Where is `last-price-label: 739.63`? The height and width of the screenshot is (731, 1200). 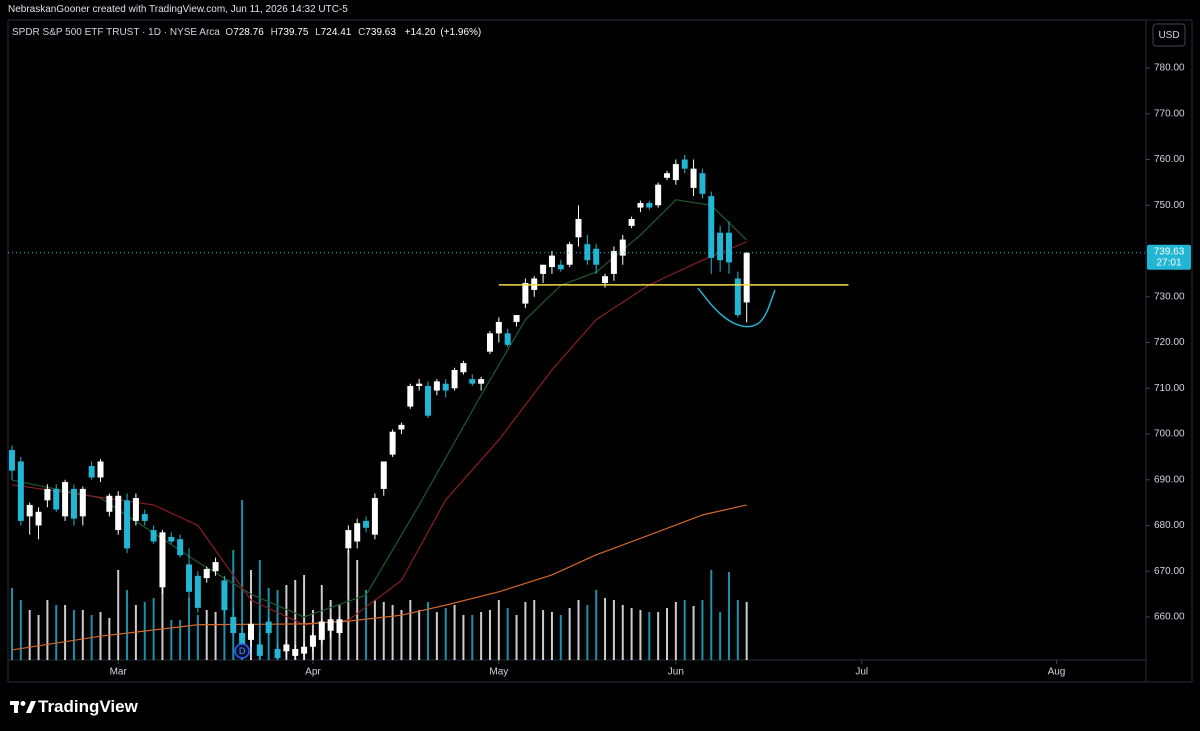 last-price-label: 739.63 is located at coordinates (1169, 251).